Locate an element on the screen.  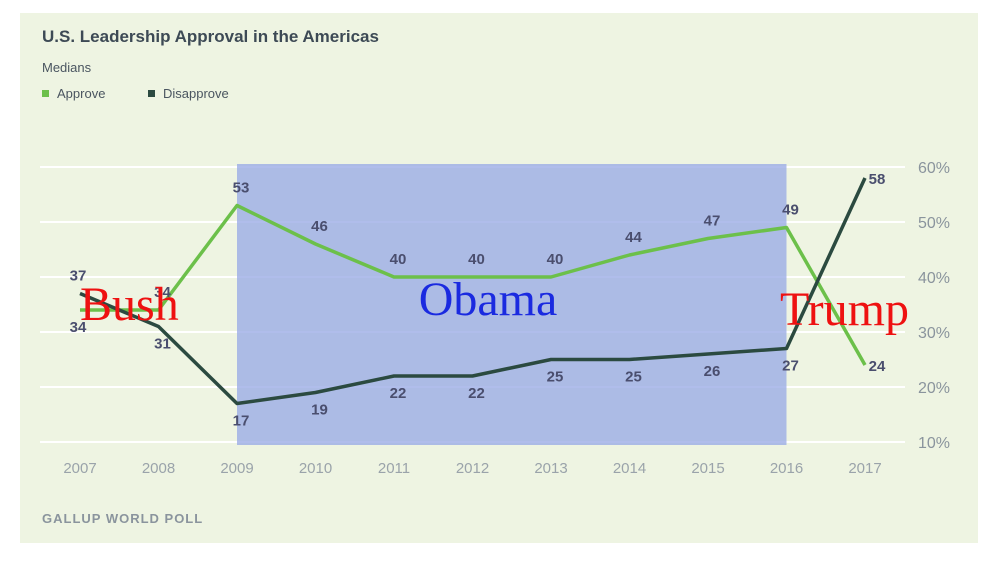
x-tick-label: 2015 is located at coordinates (707, 468).